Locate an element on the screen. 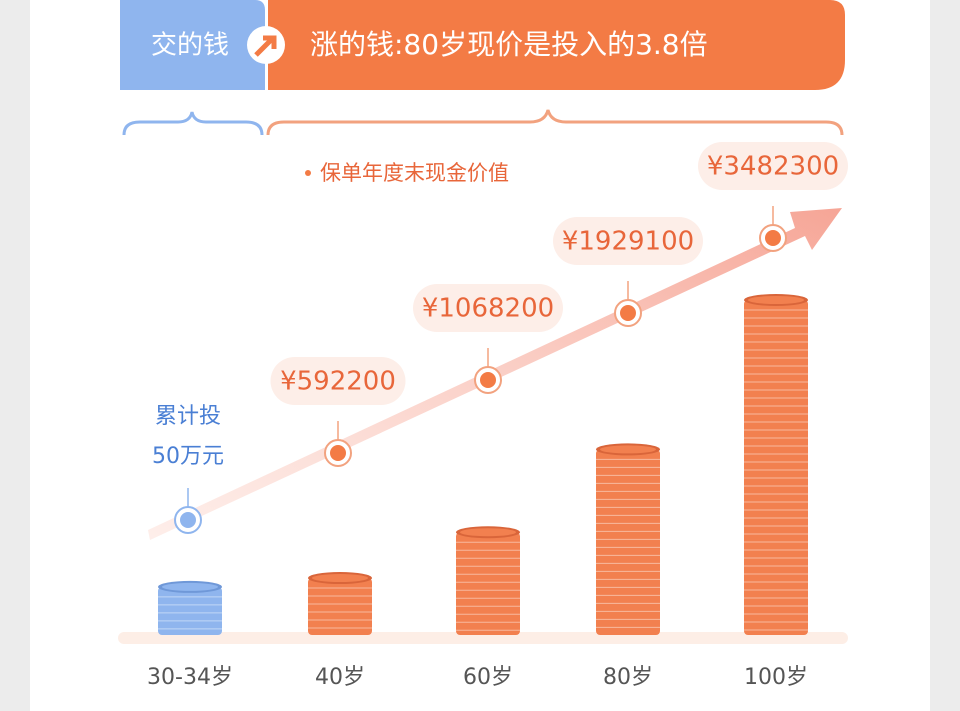 Image resolution: width=960 pixels, height=711 pixels. annotation: 累计投 is located at coordinates (188, 416).